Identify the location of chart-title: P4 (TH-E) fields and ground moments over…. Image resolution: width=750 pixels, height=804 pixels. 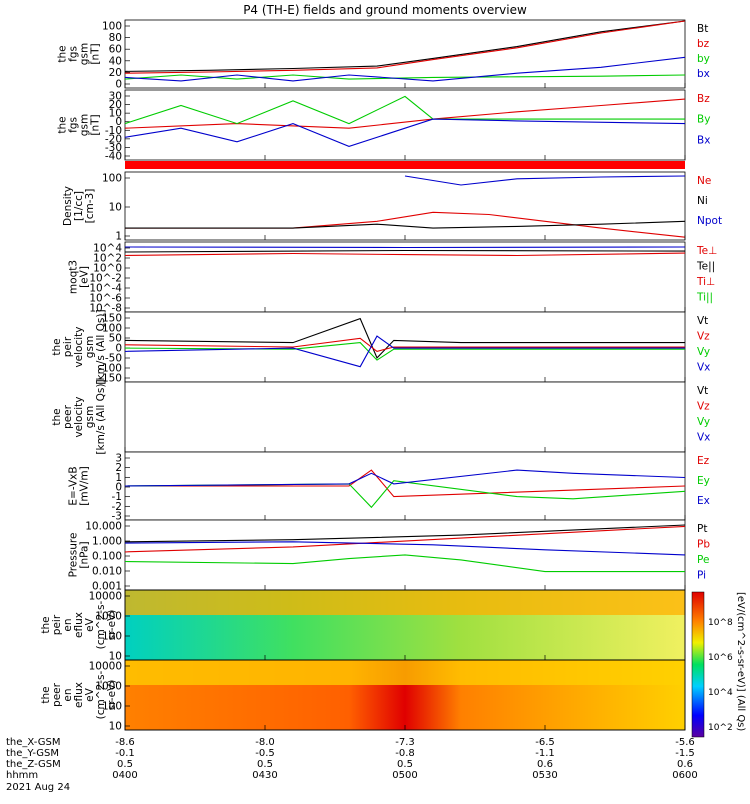
(385, 10).